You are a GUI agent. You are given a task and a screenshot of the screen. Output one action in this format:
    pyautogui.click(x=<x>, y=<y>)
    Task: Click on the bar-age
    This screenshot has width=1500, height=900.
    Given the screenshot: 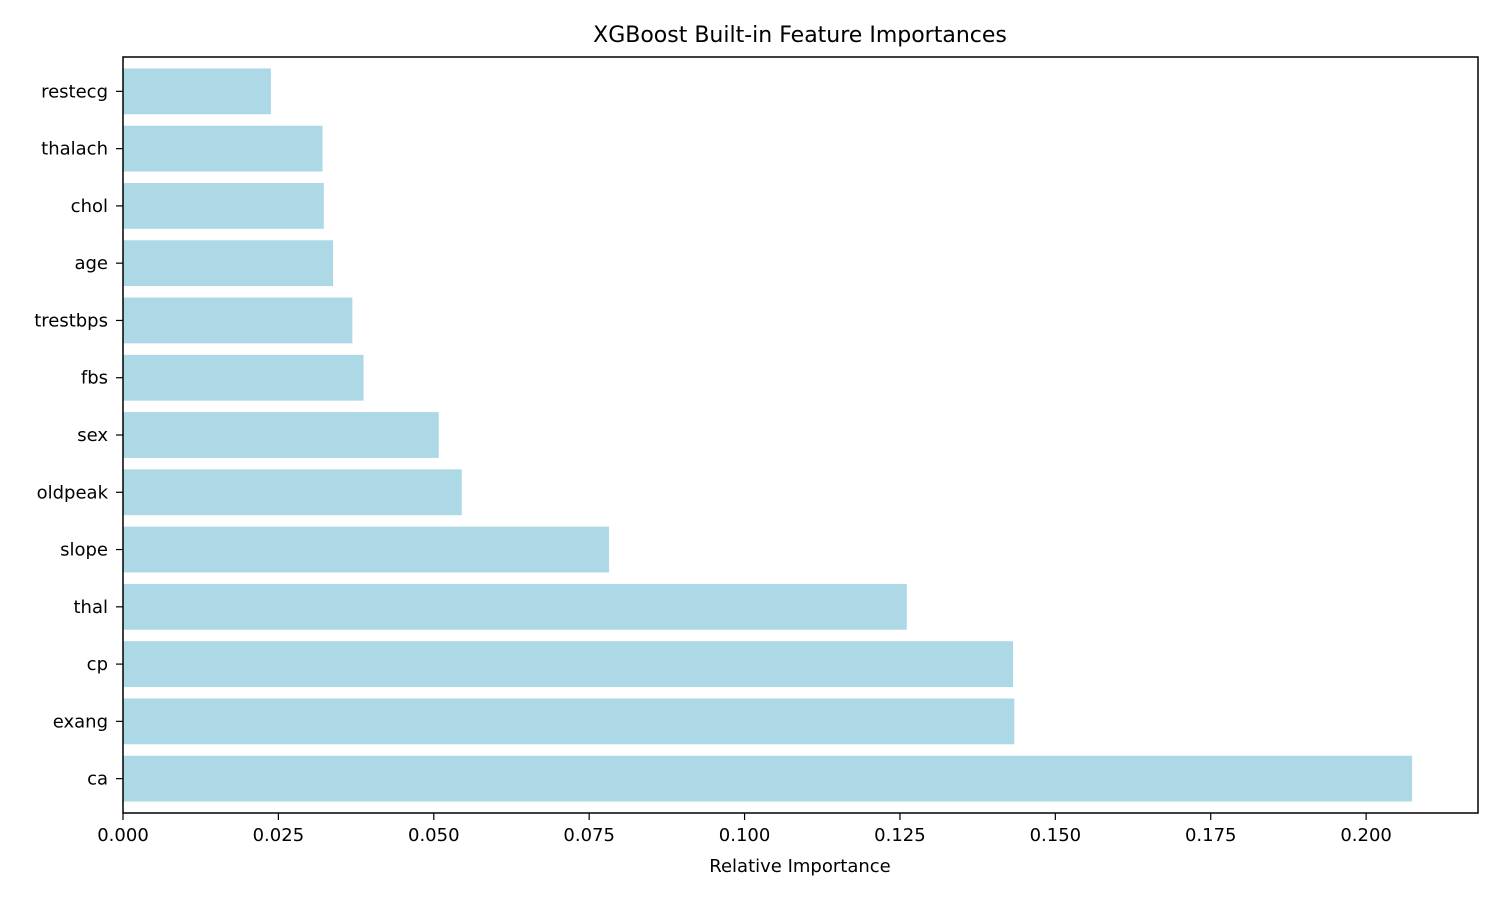 What is the action you would take?
    pyautogui.click(x=228, y=263)
    